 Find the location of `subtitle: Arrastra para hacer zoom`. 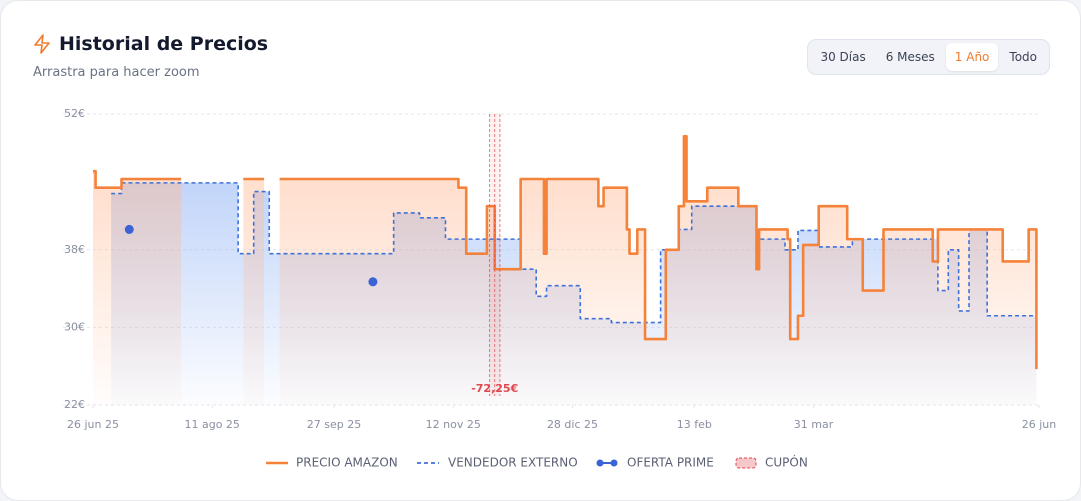

subtitle: Arrastra para hacer zoom is located at coordinates (116, 72).